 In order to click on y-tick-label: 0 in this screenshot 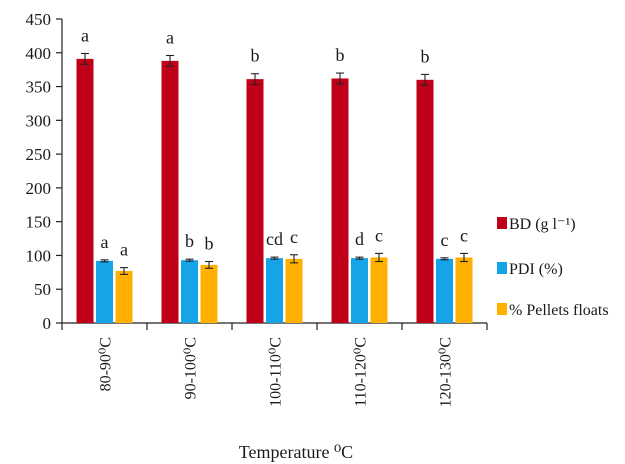, I will do `click(47, 323)`.